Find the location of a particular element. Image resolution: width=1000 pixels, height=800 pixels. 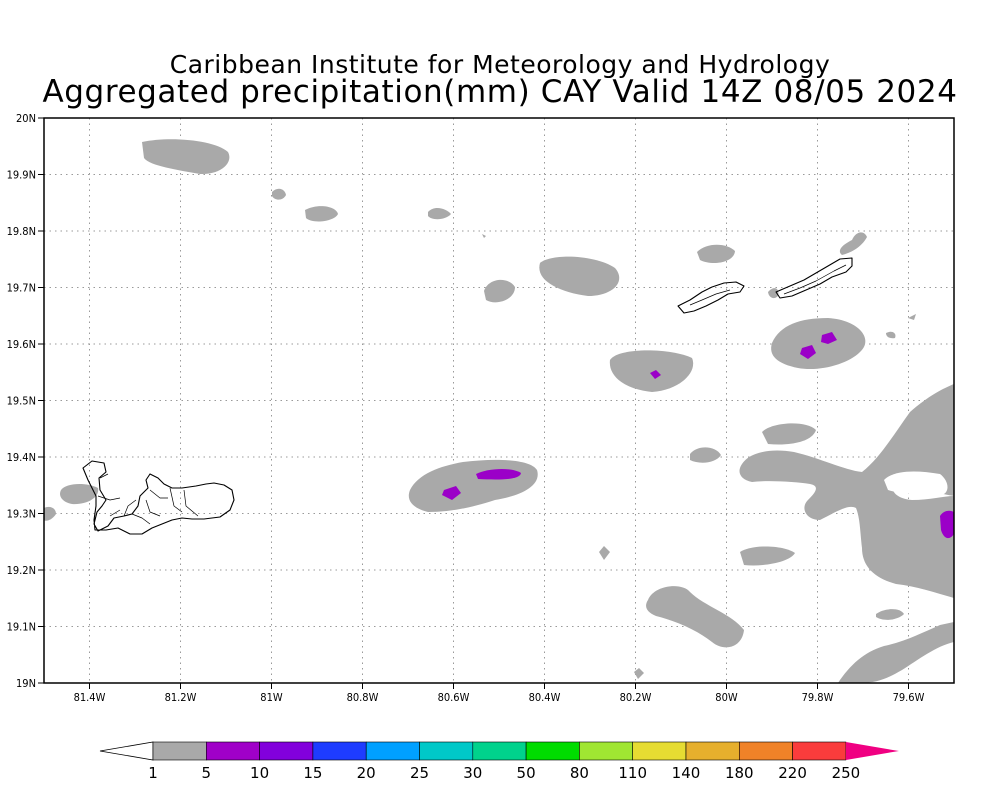

lon-tick-label: 80.2W is located at coordinates (636, 697).